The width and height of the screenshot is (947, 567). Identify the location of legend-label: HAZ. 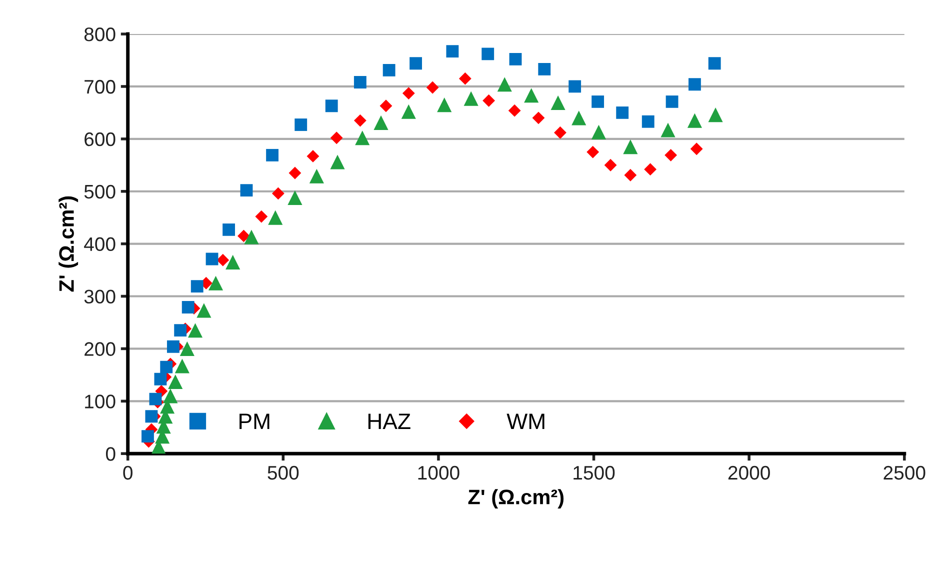
(389, 421).